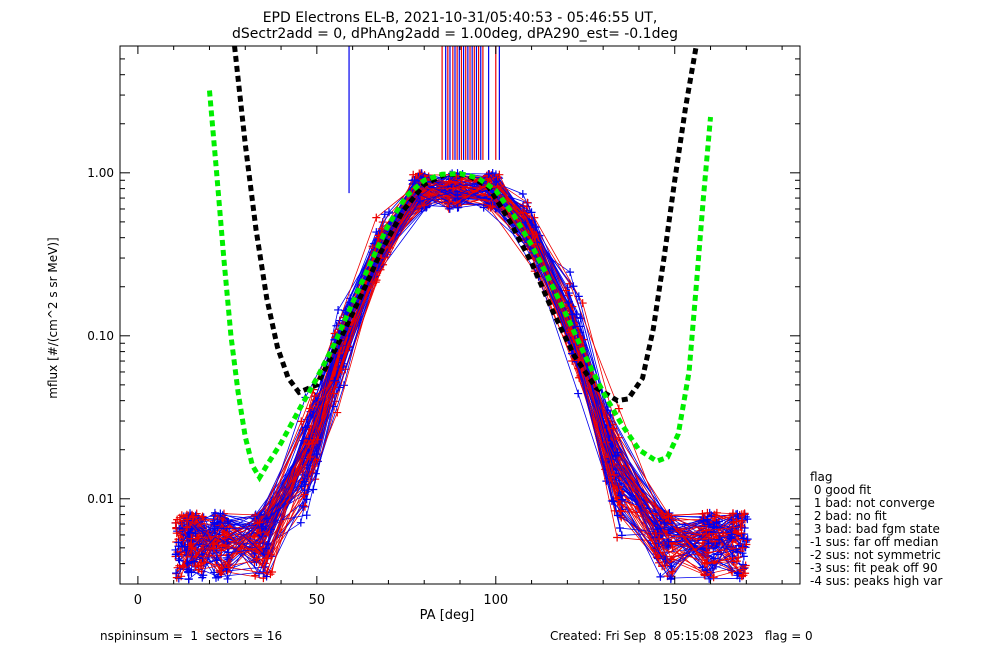 This screenshot has width=1000, height=650. What do you see at coordinates (876, 581) in the screenshot?
I see `legend-entry: -4 sus: peaks high var` at bounding box center [876, 581].